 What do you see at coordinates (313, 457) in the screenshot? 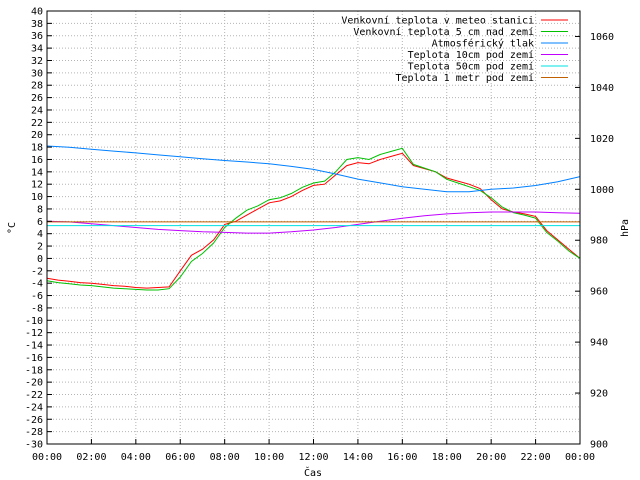
I see `x-tick-label: 12:00` at bounding box center [313, 457].